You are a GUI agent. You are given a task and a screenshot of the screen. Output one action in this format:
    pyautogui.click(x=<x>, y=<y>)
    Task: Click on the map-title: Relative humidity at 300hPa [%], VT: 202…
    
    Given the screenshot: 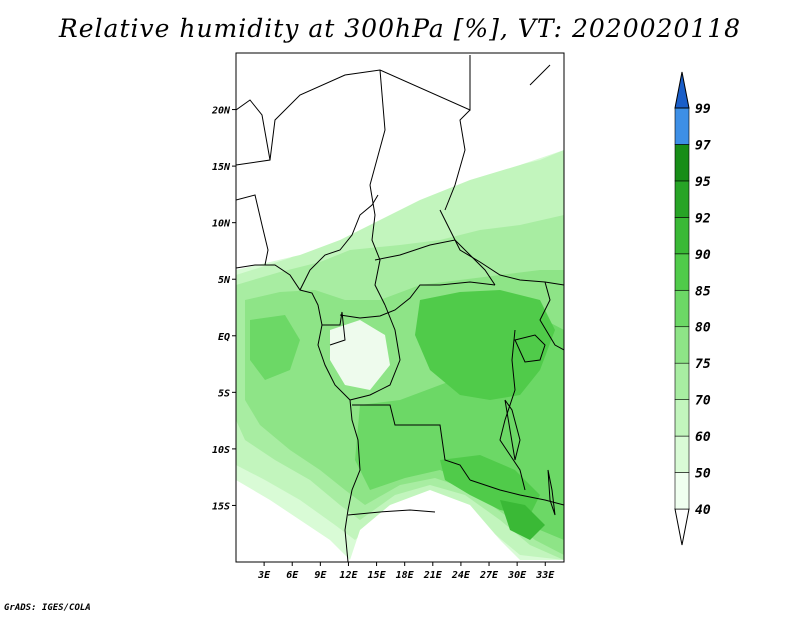 What is the action you would take?
    pyautogui.click(x=400, y=28)
    